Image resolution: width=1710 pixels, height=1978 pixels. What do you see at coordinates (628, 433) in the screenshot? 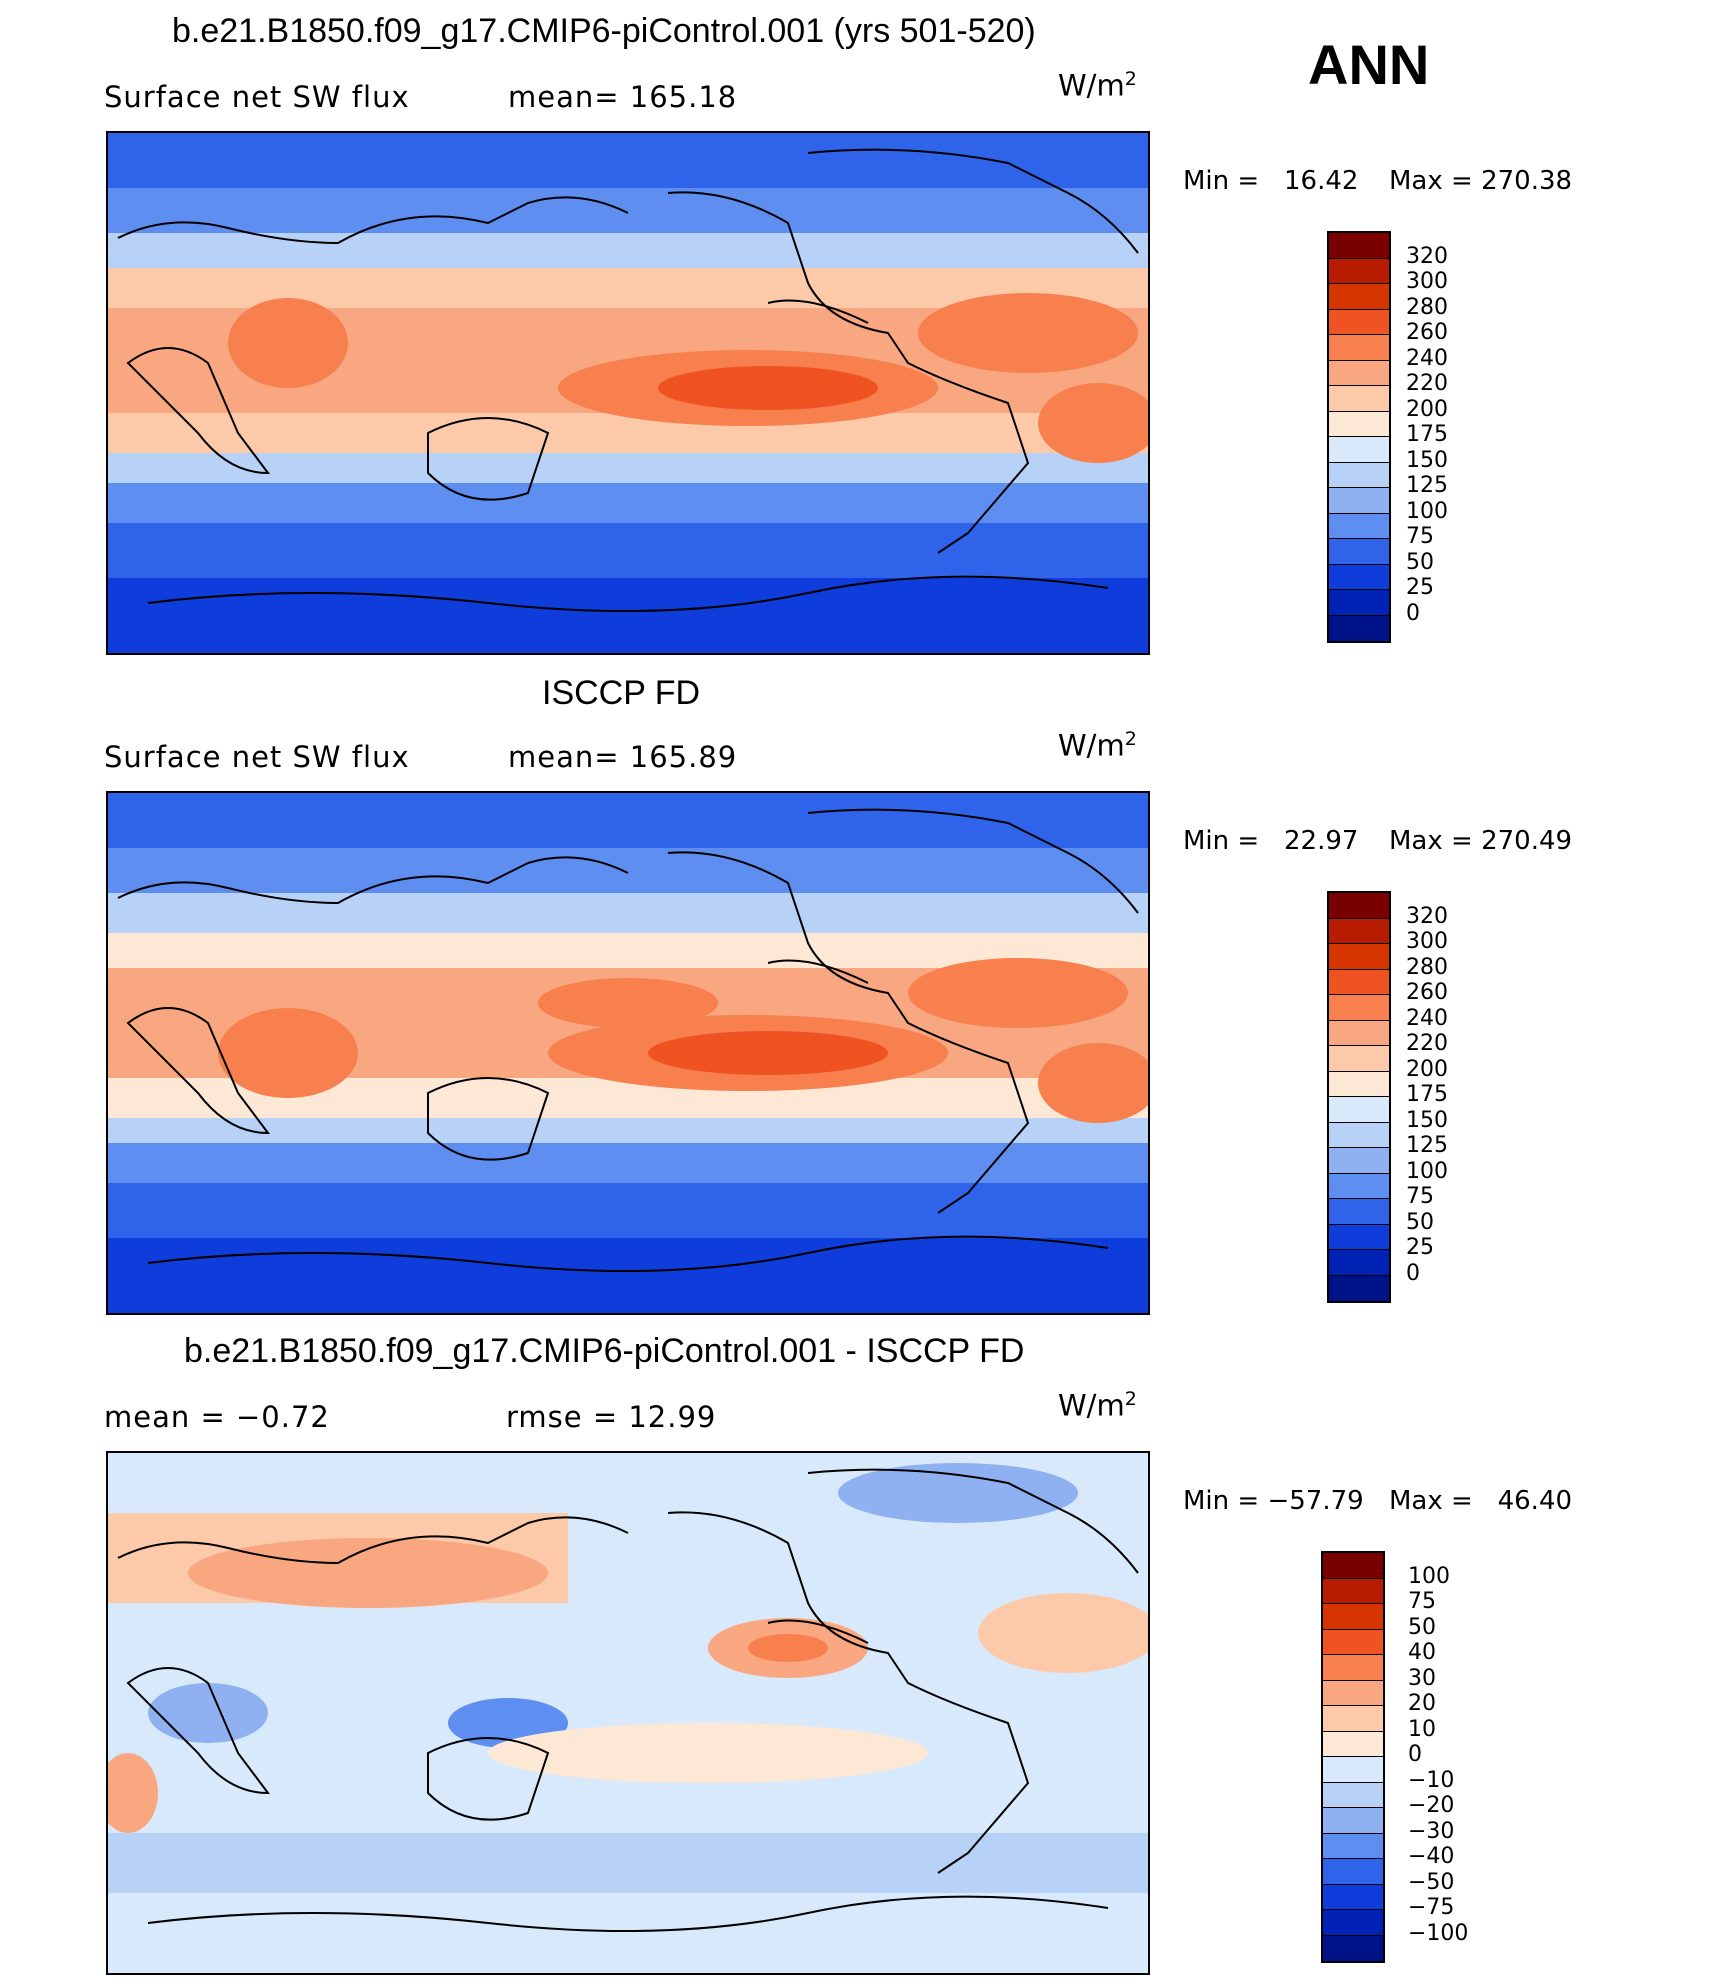
I see `band-subtrop-south` at bounding box center [628, 433].